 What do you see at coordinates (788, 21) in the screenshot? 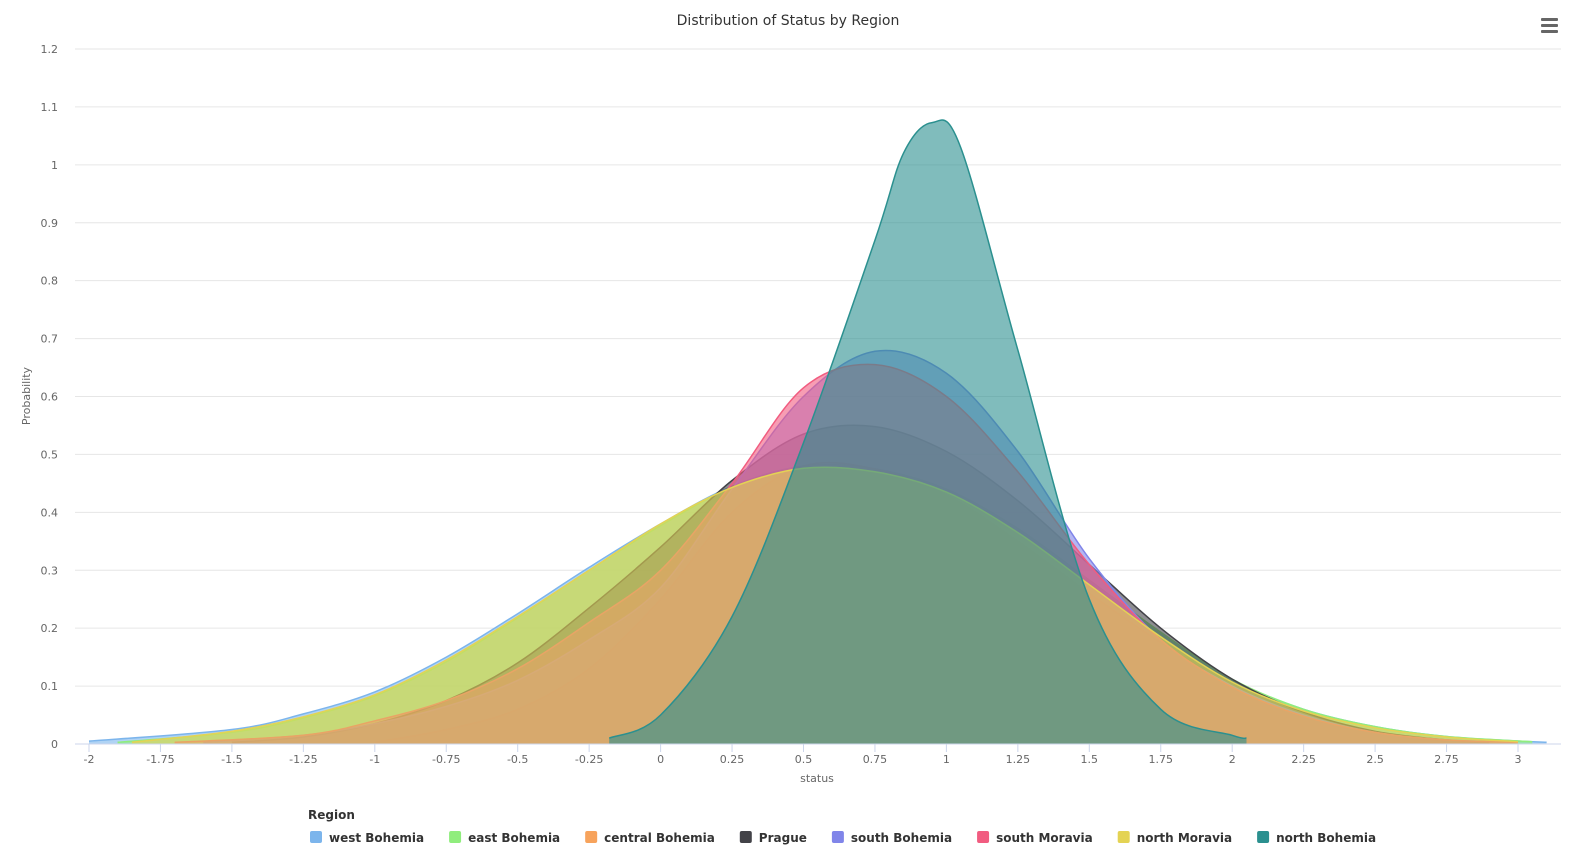
I see `chart-title: Distribution of Status by Region` at bounding box center [788, 21].